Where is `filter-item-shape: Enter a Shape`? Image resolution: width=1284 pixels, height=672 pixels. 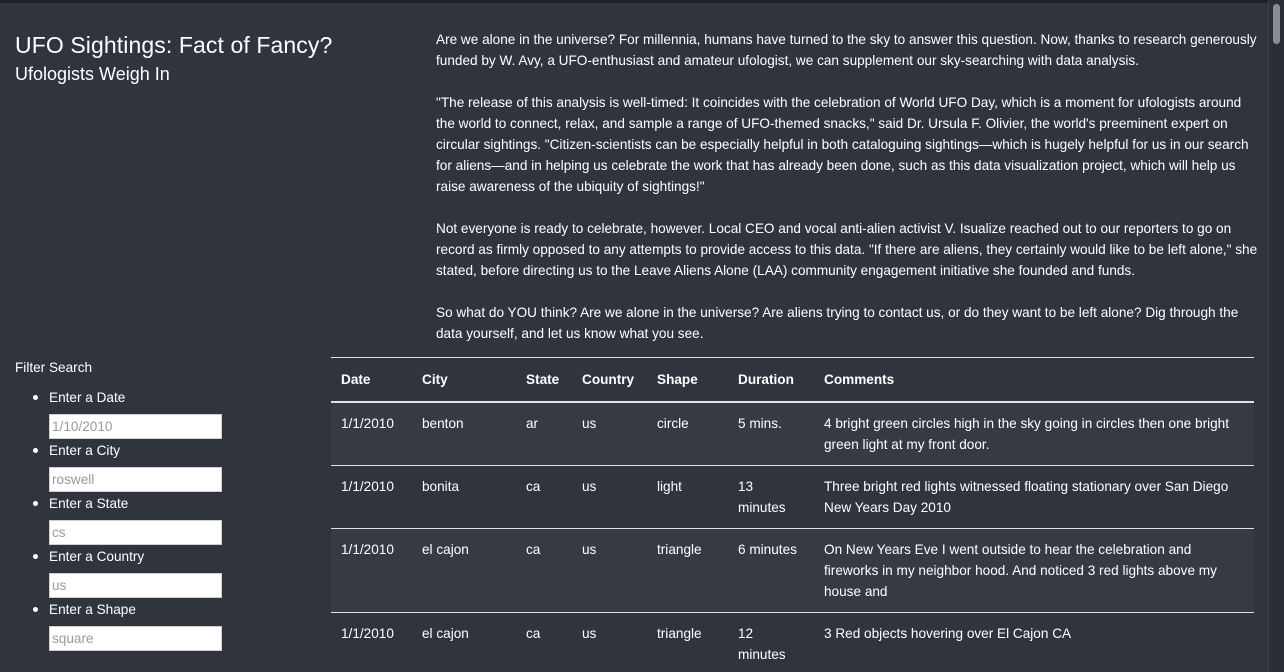 filter-item-shape: Enter a Shape is located at coordinates (165, 625).